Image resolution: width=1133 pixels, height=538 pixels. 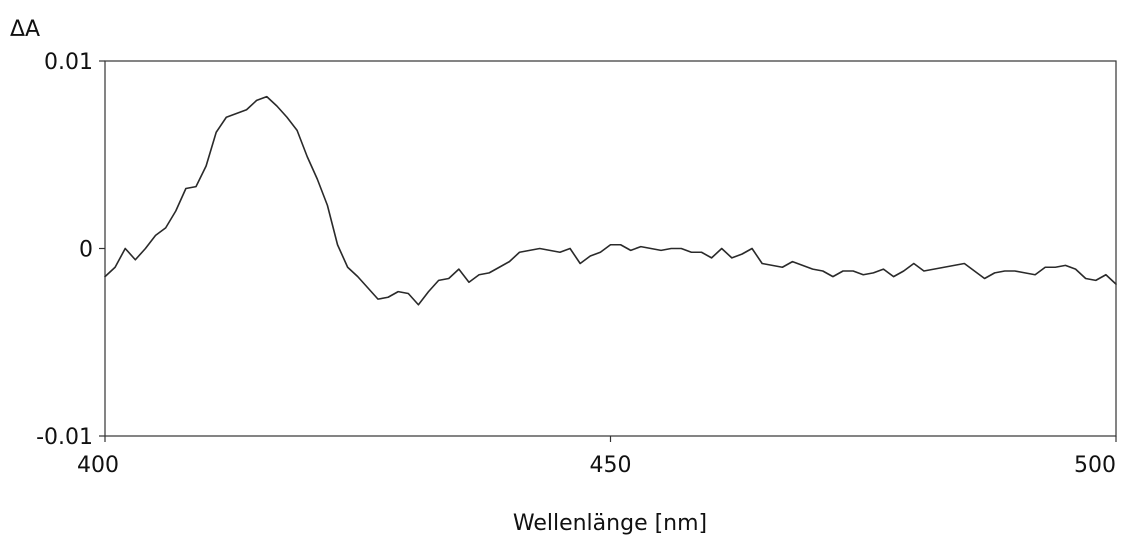 What do you see at coordinates (611, 465) in the screenshot?
I see `x-tick-label: 450` at bounding box center [611, 465].